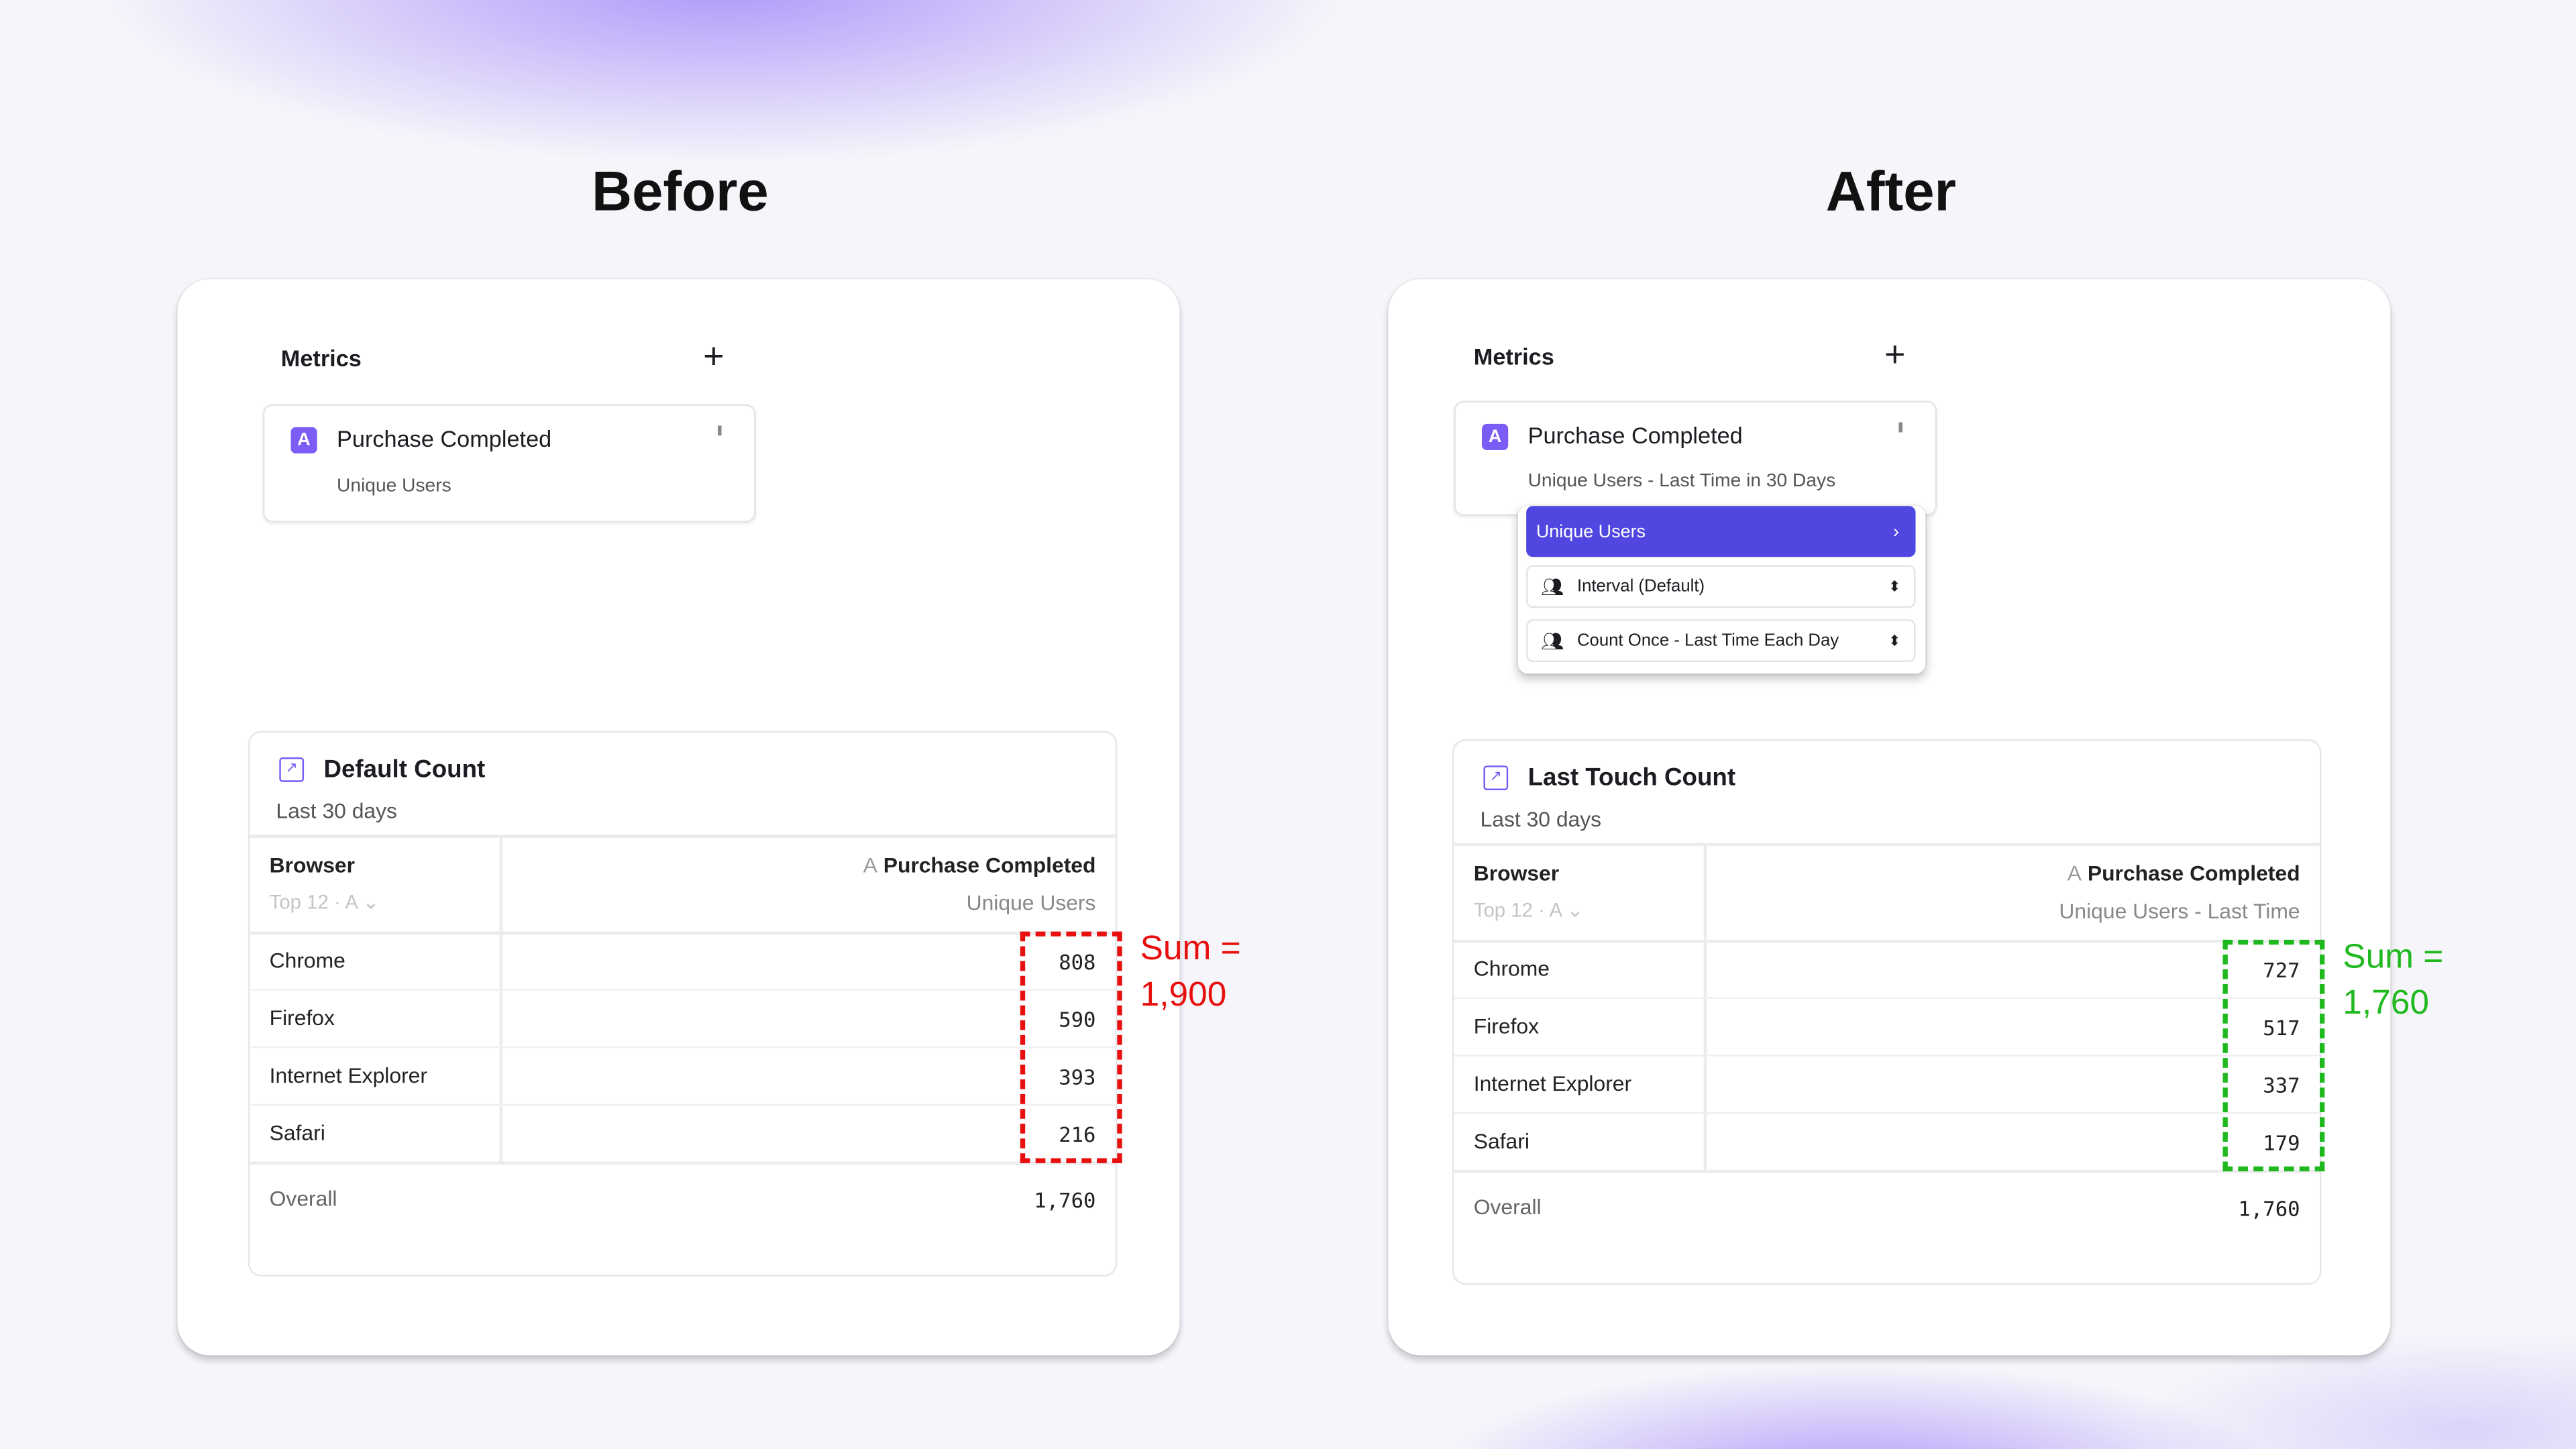 This screenshot has width=2576, height=1449. Describe the element at coordinates (1887, 1085) in the screenshot. I see `table-row: Internet Explorer 337` at that location.